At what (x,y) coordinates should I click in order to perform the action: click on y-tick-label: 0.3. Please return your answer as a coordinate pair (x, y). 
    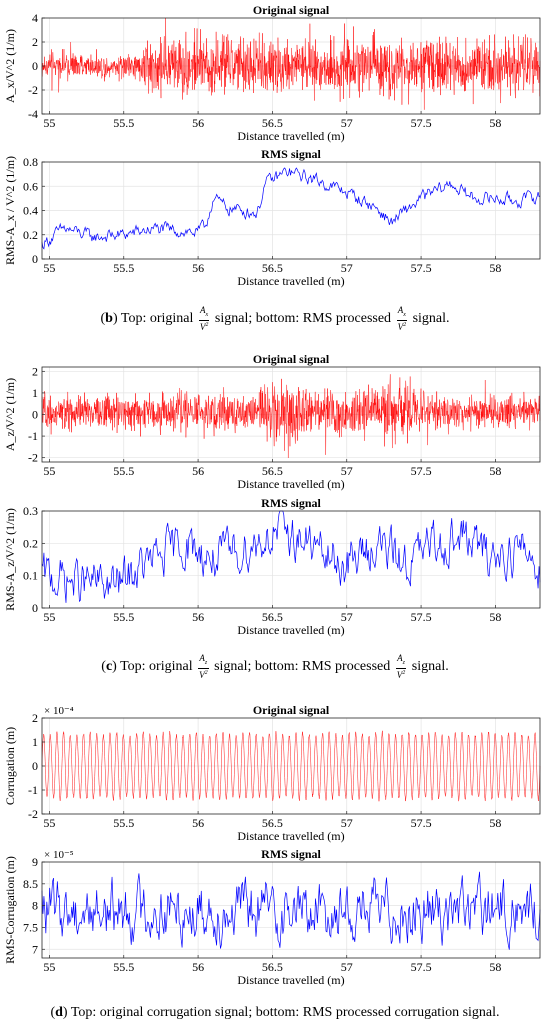
    Looking at the image, I should click on (30, 511).